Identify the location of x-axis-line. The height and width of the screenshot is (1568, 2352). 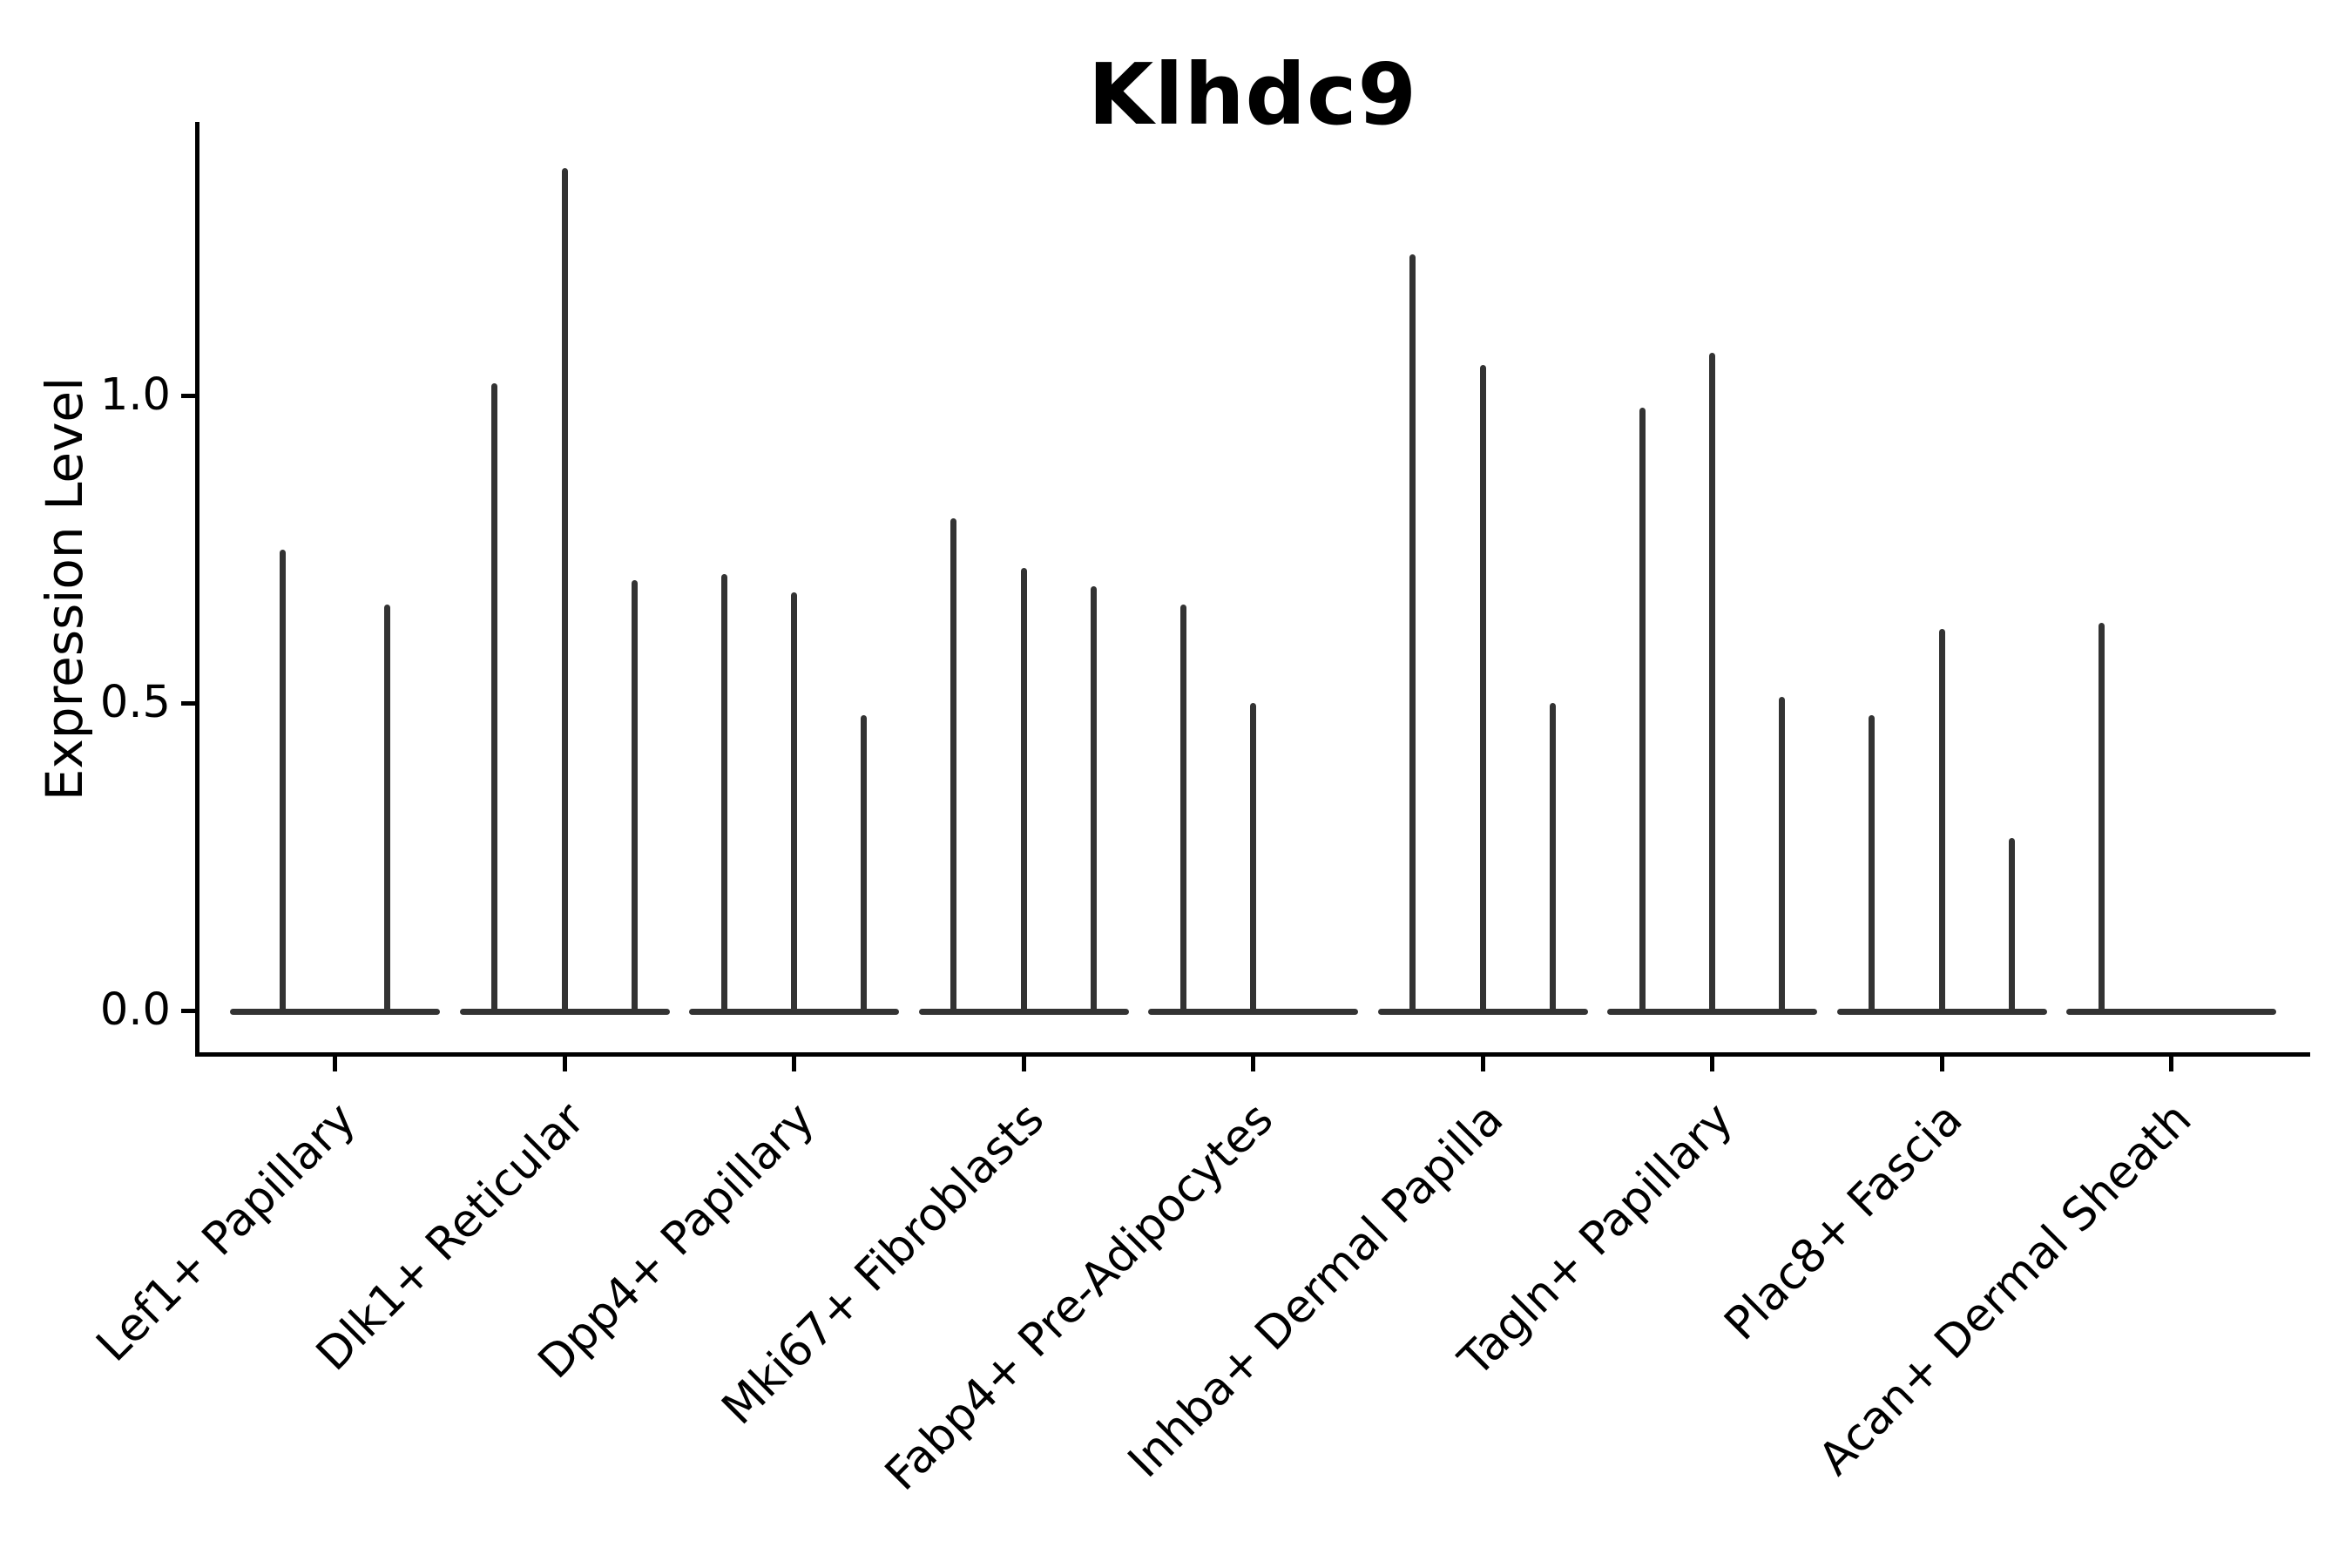
(1252, 1054).